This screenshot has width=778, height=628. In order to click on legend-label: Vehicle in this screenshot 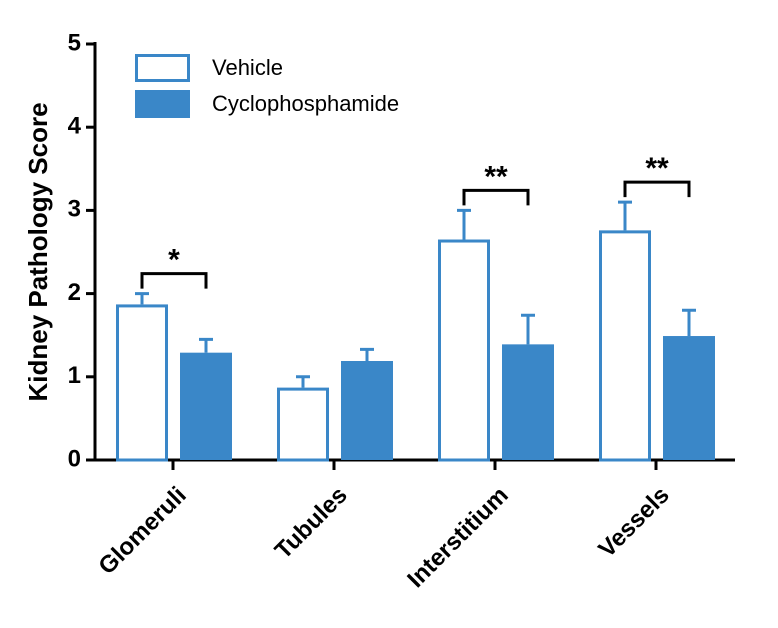, I will do `click(247, 67)`.